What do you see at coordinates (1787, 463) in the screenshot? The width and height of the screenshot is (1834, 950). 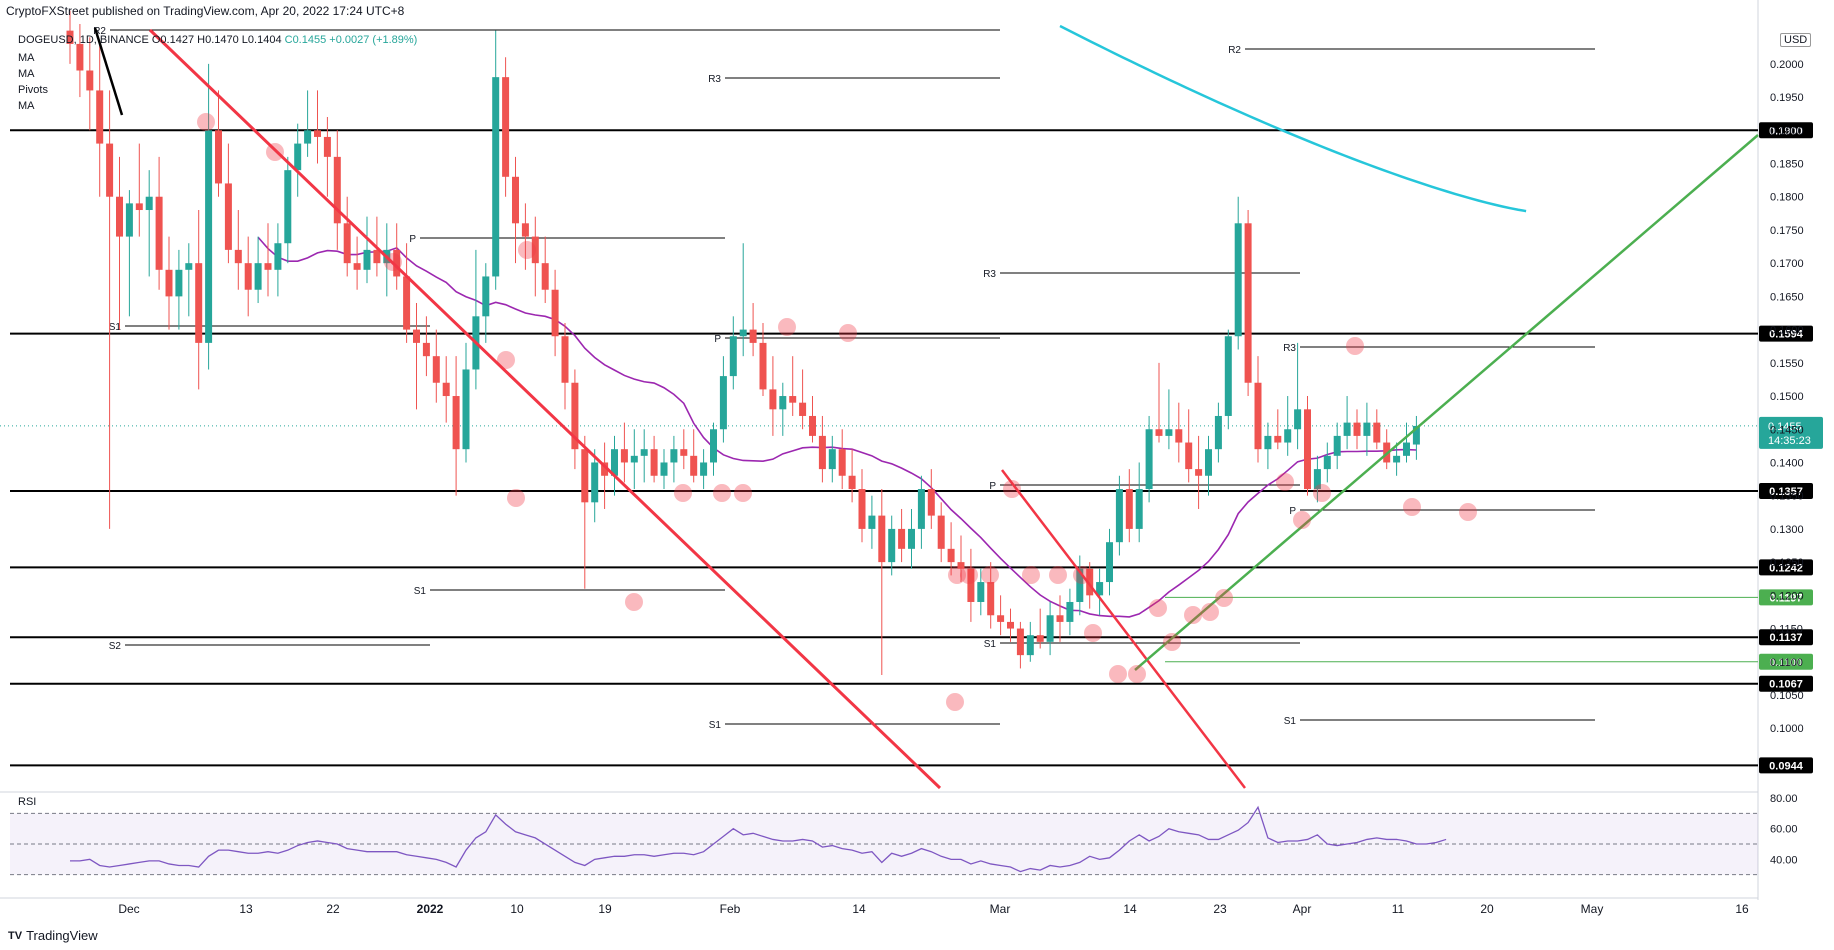 I see `price-tick-label: 0.1400` at bounding box center [1787, 463].